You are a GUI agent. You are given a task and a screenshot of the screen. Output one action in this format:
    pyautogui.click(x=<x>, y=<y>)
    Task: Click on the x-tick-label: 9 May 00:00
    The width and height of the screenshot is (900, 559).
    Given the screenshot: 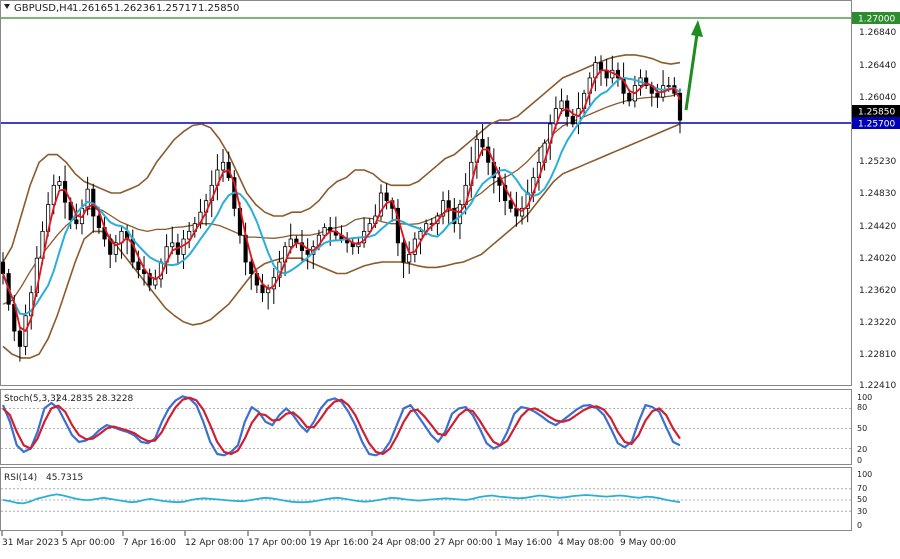 What is the action you would take?
    pyautogui.click(x=648, y=543)
    